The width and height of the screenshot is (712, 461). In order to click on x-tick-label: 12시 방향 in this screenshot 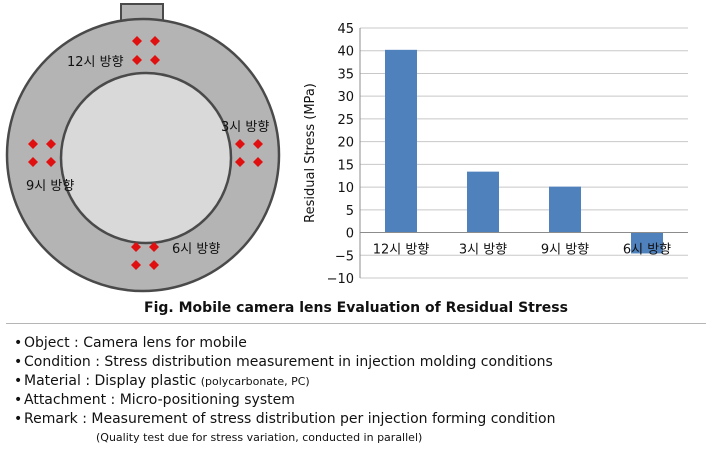, I will do `click(401, 250)`.